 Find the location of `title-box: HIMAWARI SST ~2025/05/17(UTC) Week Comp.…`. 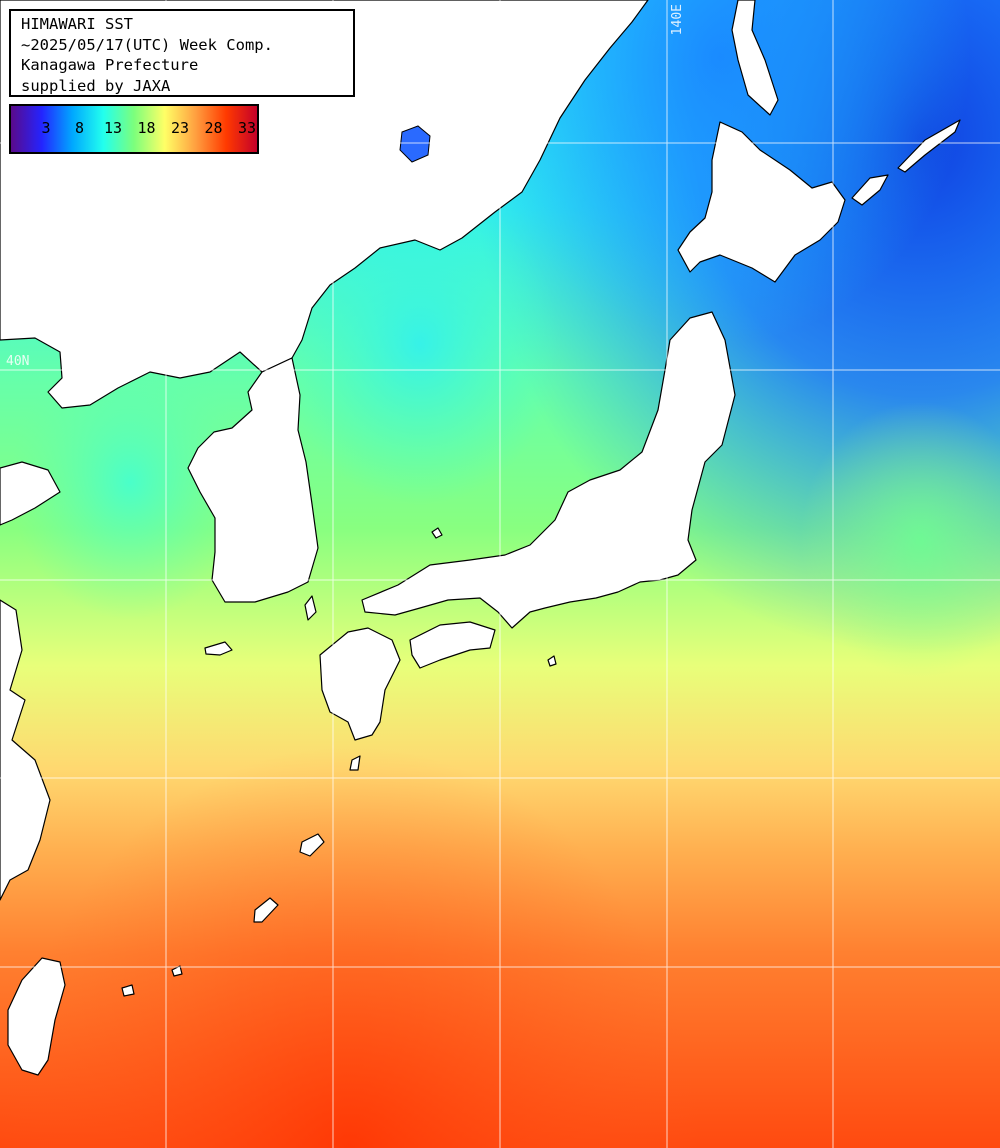

title-box: HIMAWARI SST ~2025/05/17(UTC) Week Comp.… is located at coordinates (182, 53).